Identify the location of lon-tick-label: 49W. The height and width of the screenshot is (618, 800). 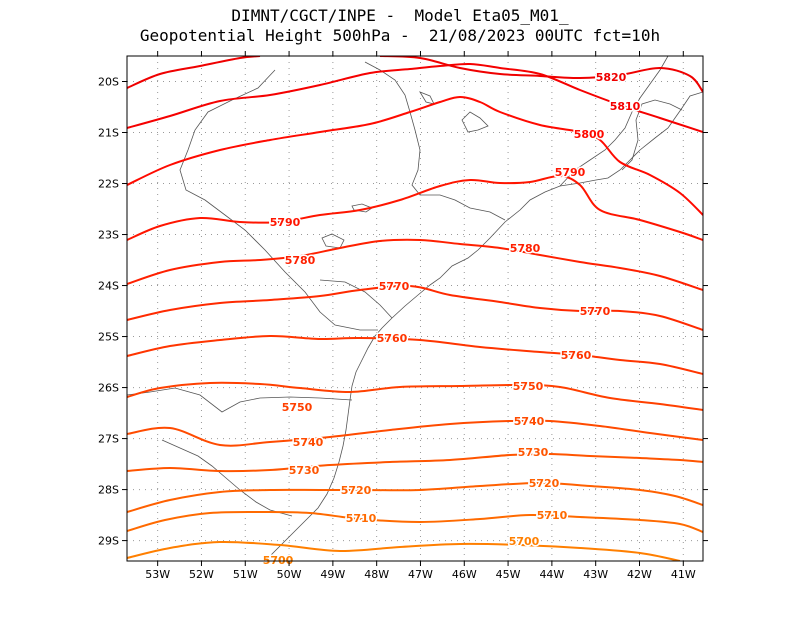
(332, 574).